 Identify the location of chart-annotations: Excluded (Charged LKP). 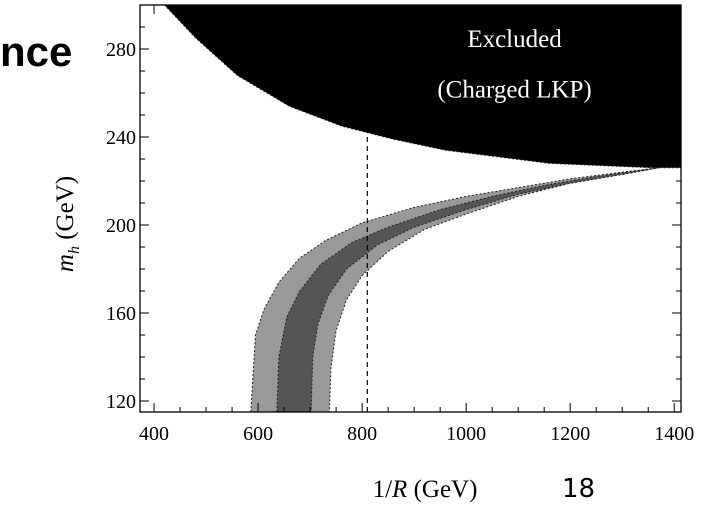
(514, 65).